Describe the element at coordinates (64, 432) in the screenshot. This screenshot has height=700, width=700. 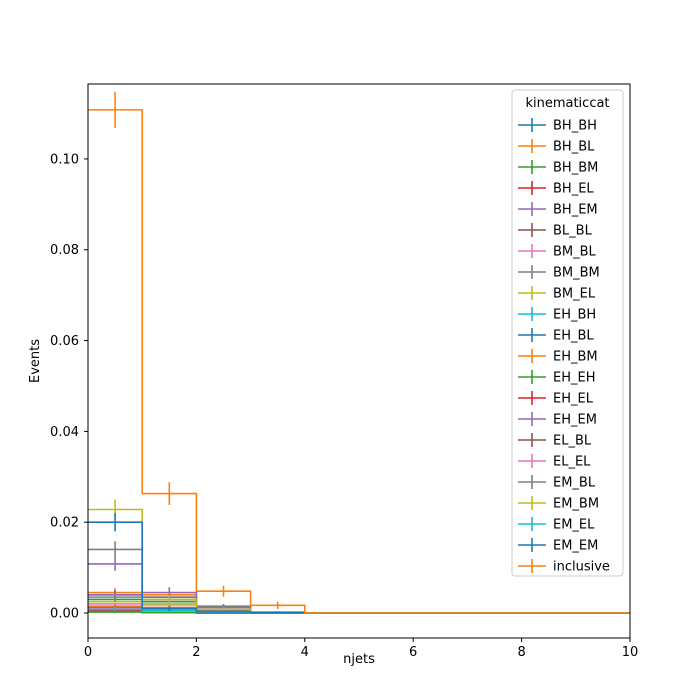
I see `y-tick-label: 0.04` at that location.